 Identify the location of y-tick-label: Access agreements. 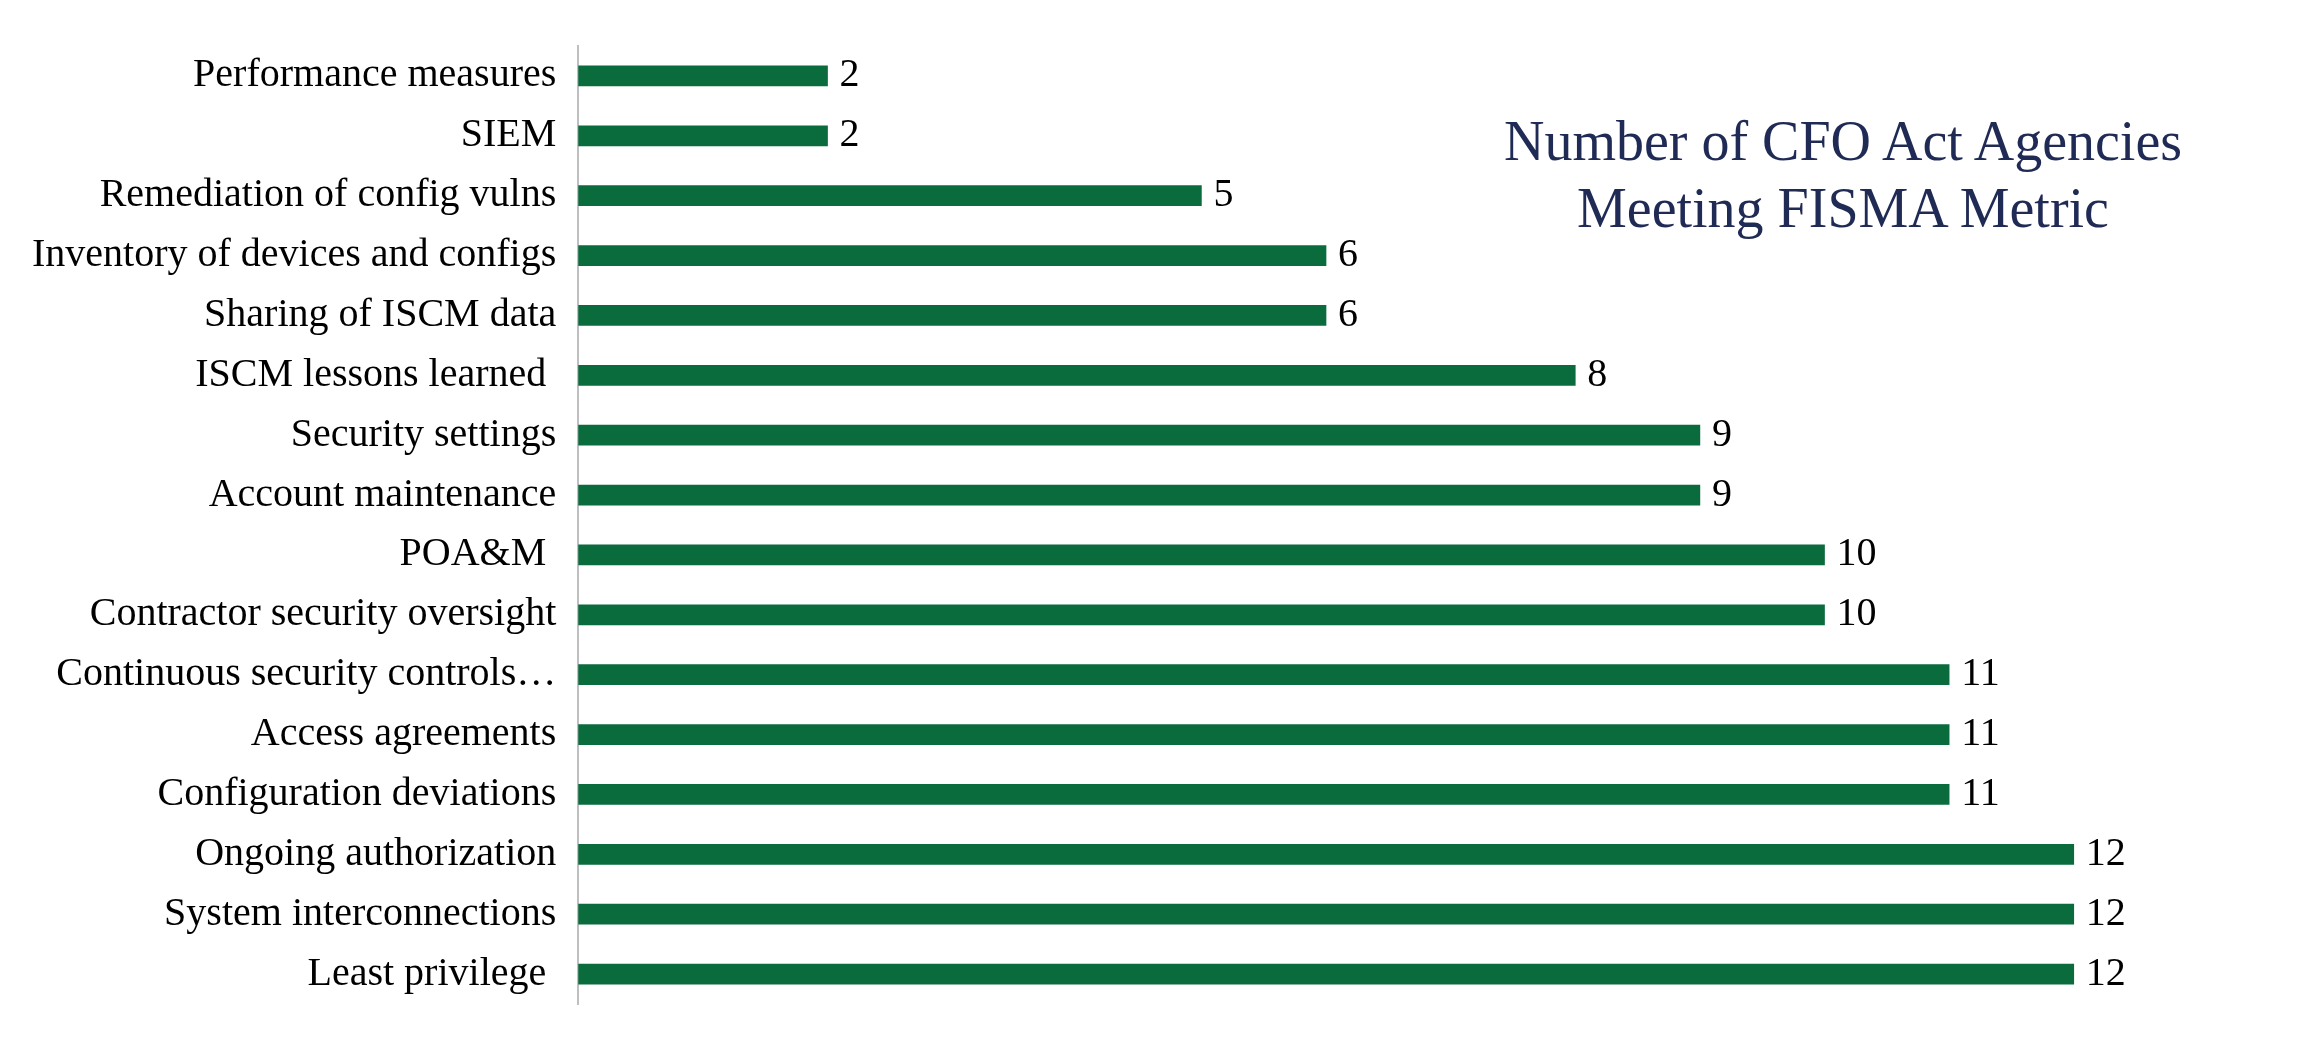
(403, 732).